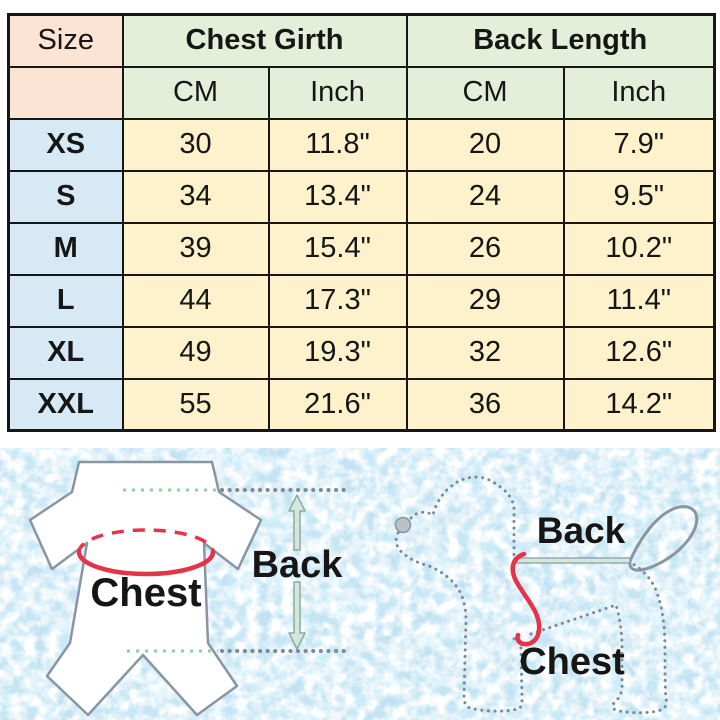  Describe the element at coordinates (663, 538) in the screenshot. I see `dog-tail-outline` at that location.